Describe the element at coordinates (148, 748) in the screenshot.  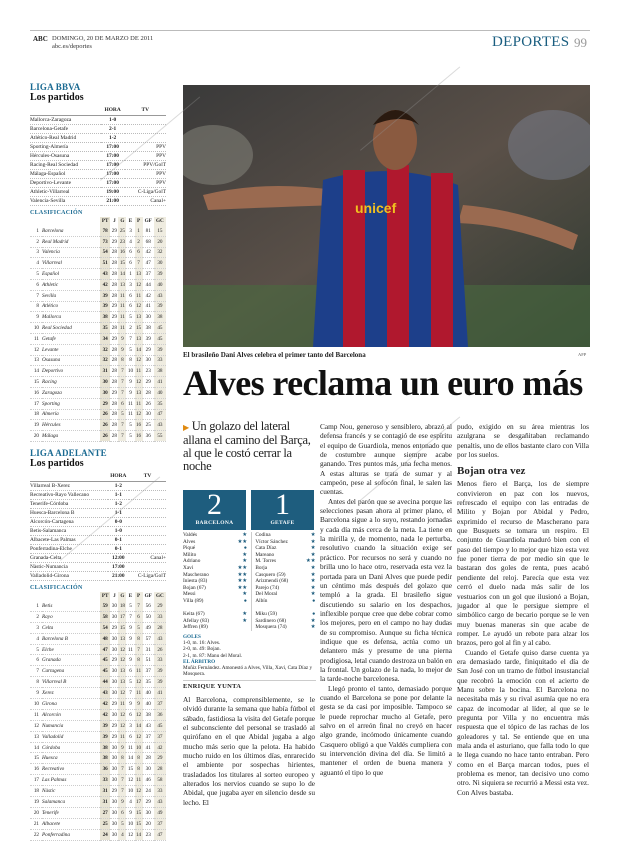
I see `stat-gf: 41` at that location.